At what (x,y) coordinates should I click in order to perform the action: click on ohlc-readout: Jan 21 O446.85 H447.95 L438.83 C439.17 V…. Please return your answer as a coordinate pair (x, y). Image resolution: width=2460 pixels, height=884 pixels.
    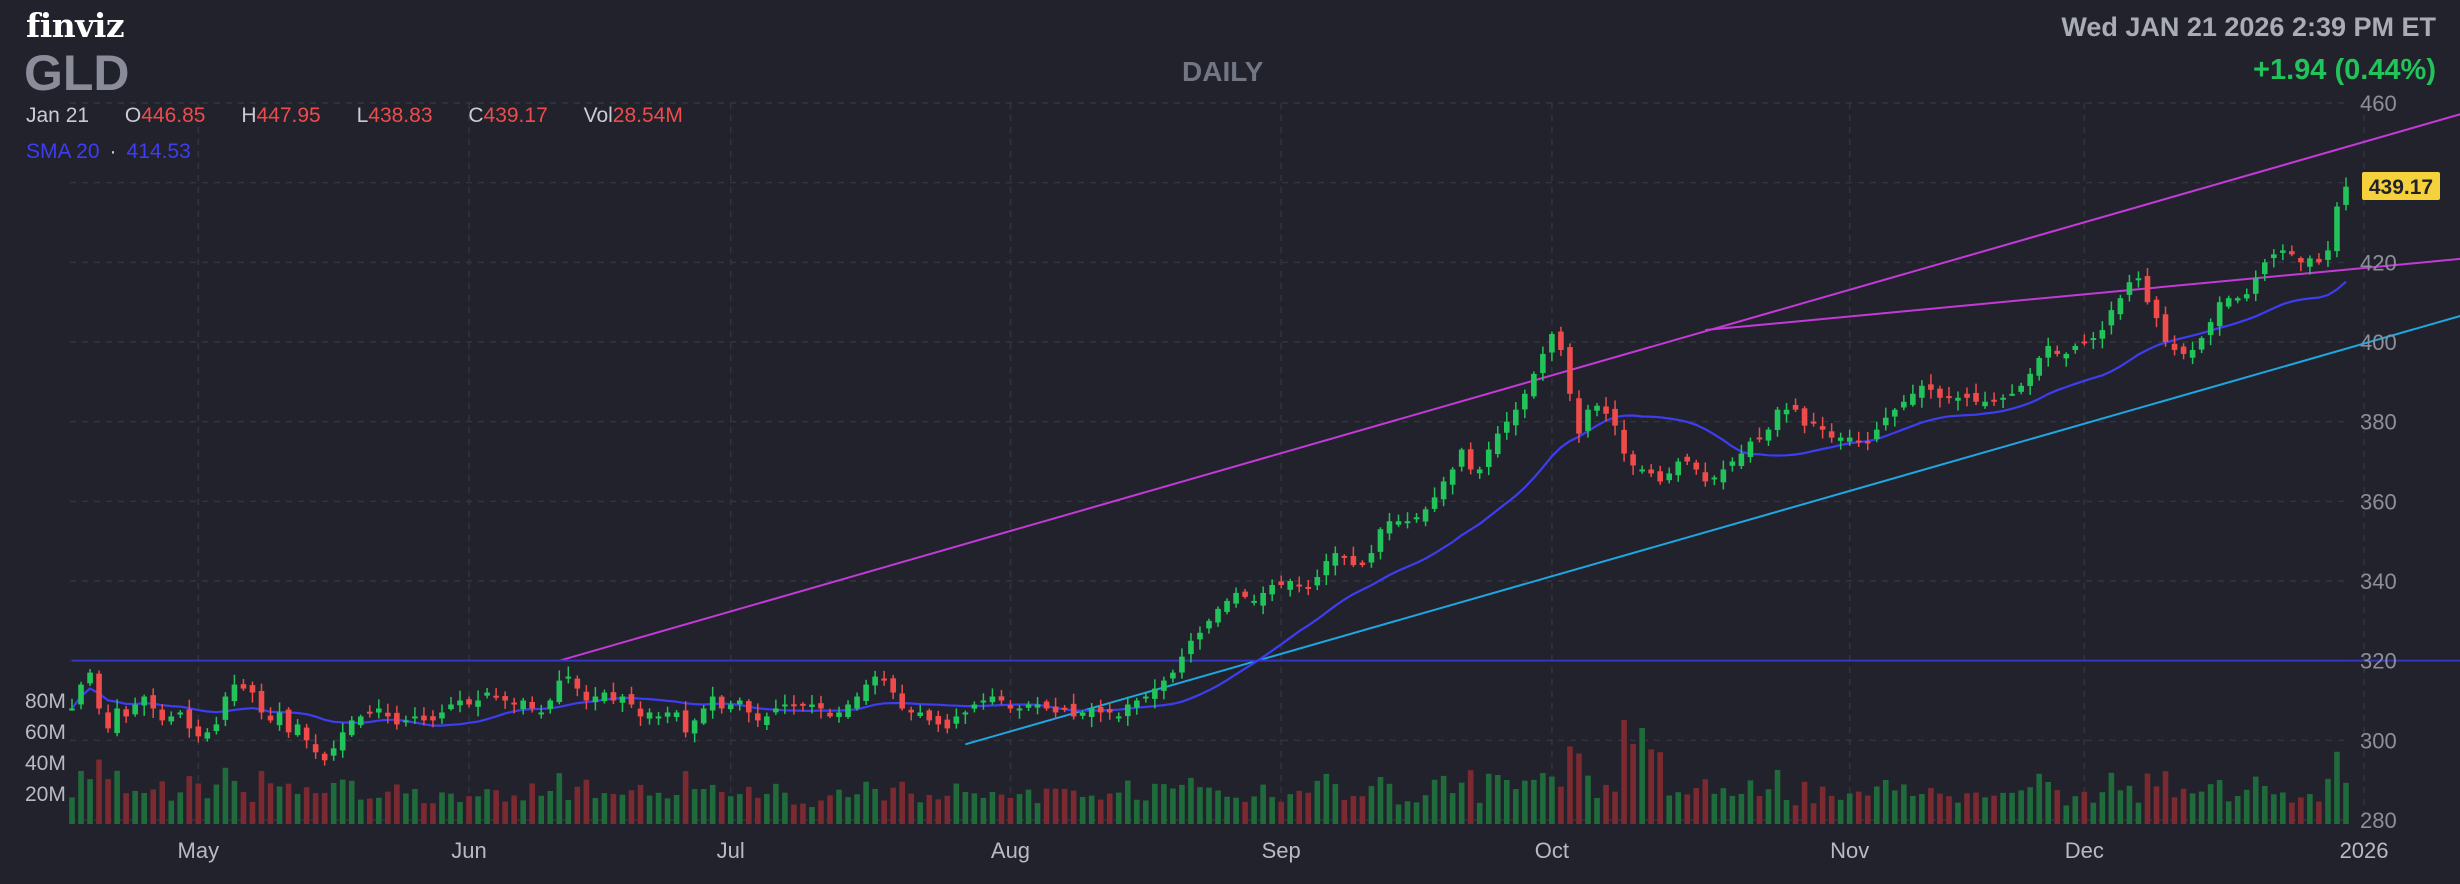
    Looking at the image, I should click on (369, 116).